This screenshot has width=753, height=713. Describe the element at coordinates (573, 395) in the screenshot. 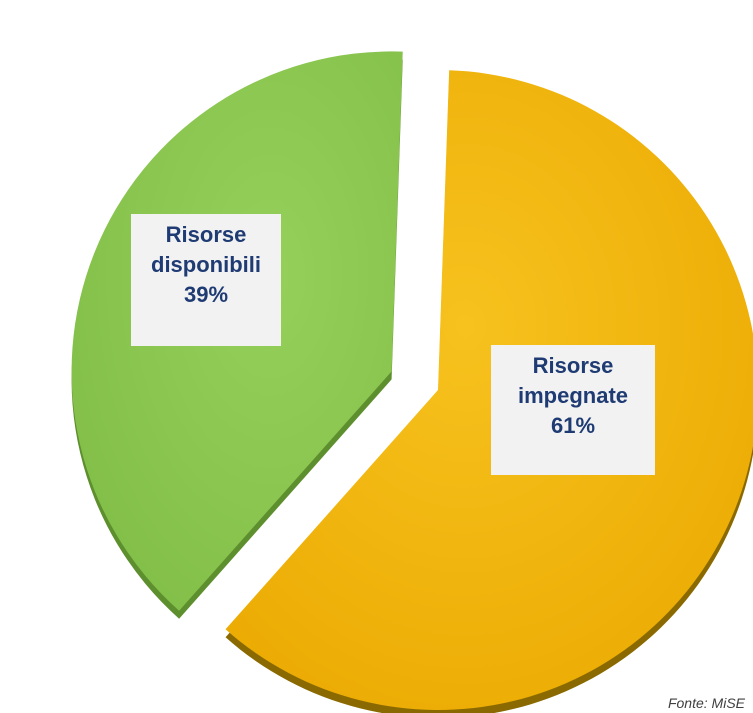

I see `slice-label-line2: impegnate` at that location.